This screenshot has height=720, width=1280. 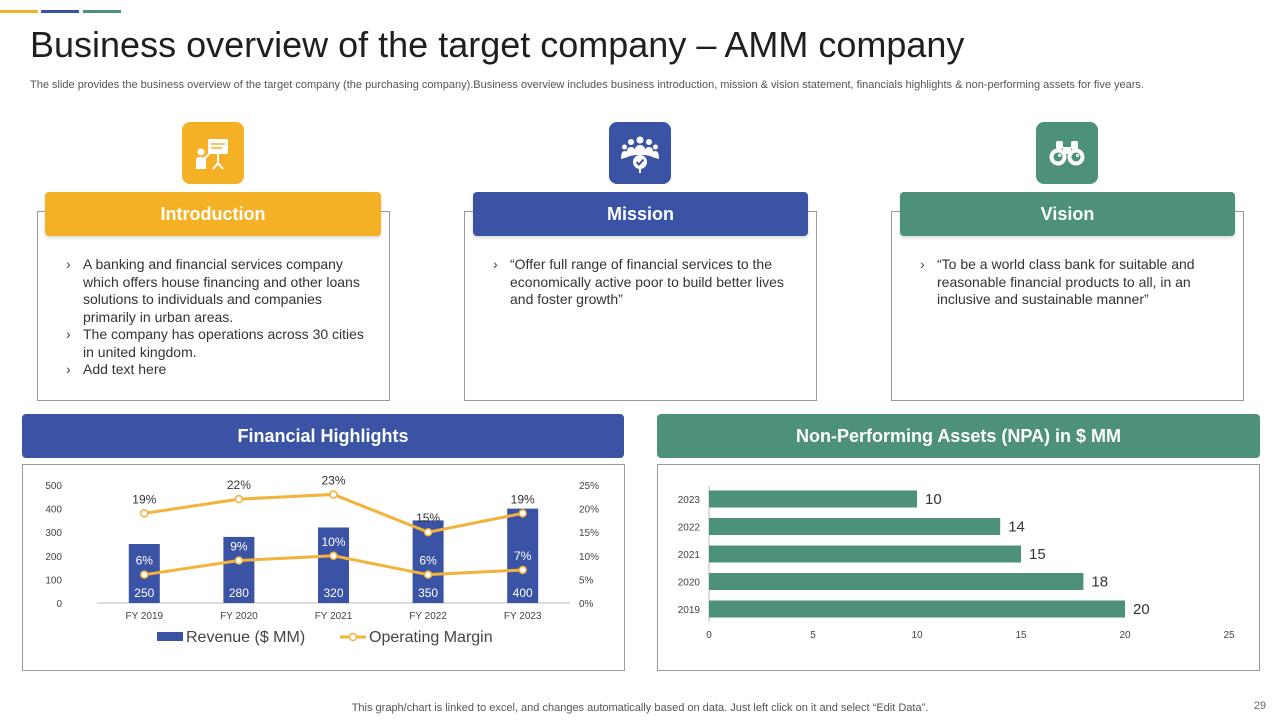 I want to click on y-axis-tick-label: 2023, so click(x=689, y=500).